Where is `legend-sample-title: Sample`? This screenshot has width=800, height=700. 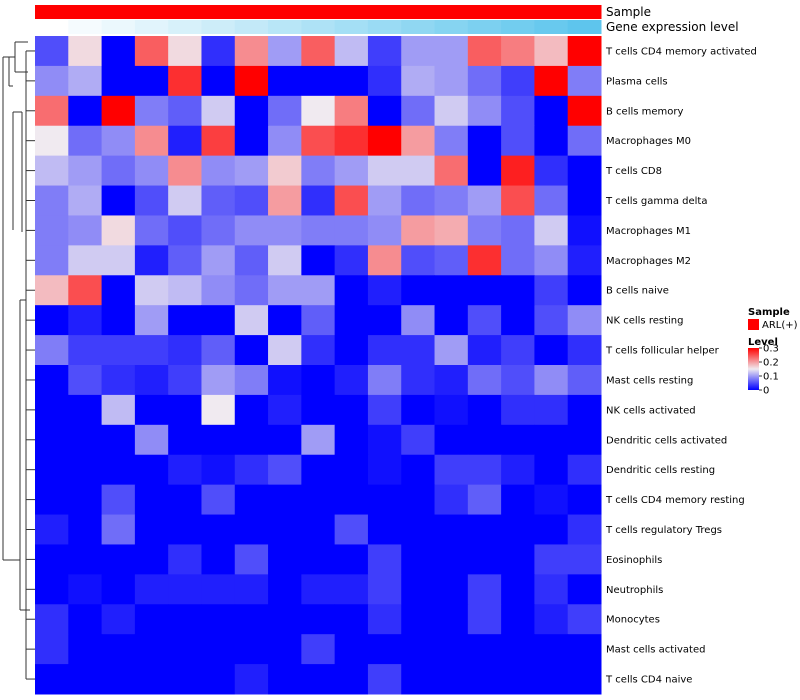
legend-sample-title: Sample is located at coordinates (769, 312).